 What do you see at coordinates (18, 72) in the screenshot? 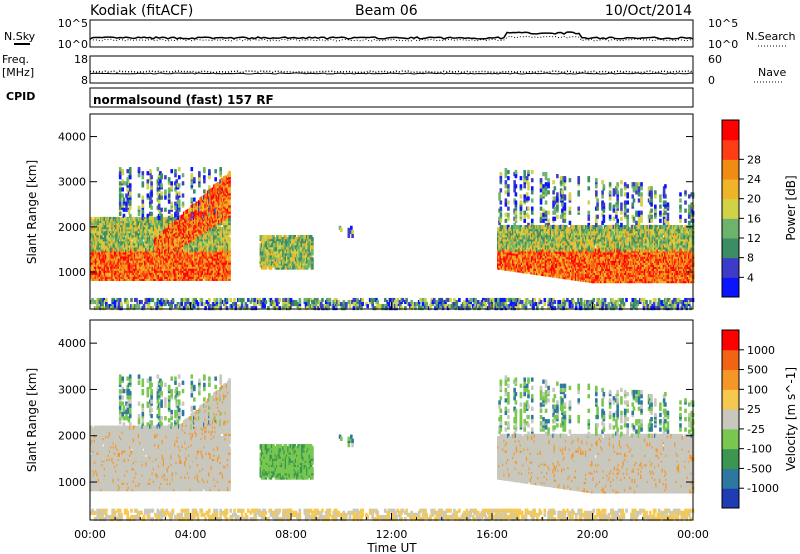
I see `freq-unit-label: [MHz]` at bounding box center [18, 72].